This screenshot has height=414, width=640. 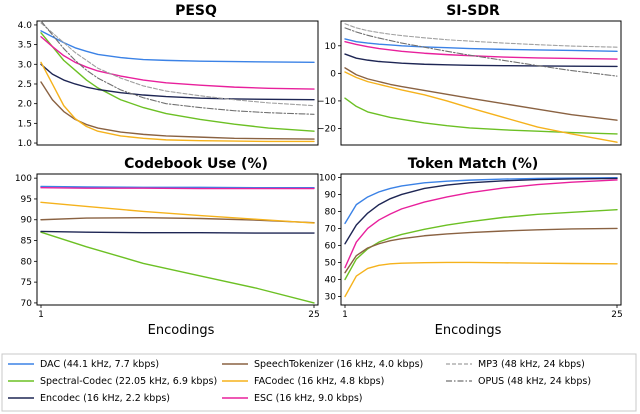 I want to click on legend-label: Spectral-Codec (22.05 kHz, 6.9 kbps), so click(x=128, y=381).